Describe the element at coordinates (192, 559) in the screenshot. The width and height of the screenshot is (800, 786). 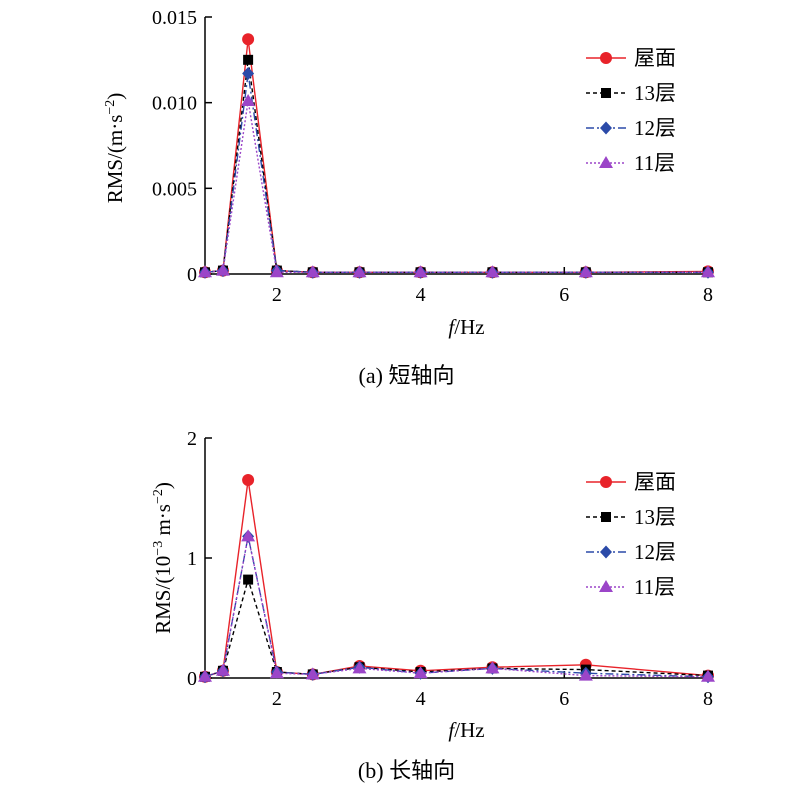
I see `y-tick-label: 1` at that location.